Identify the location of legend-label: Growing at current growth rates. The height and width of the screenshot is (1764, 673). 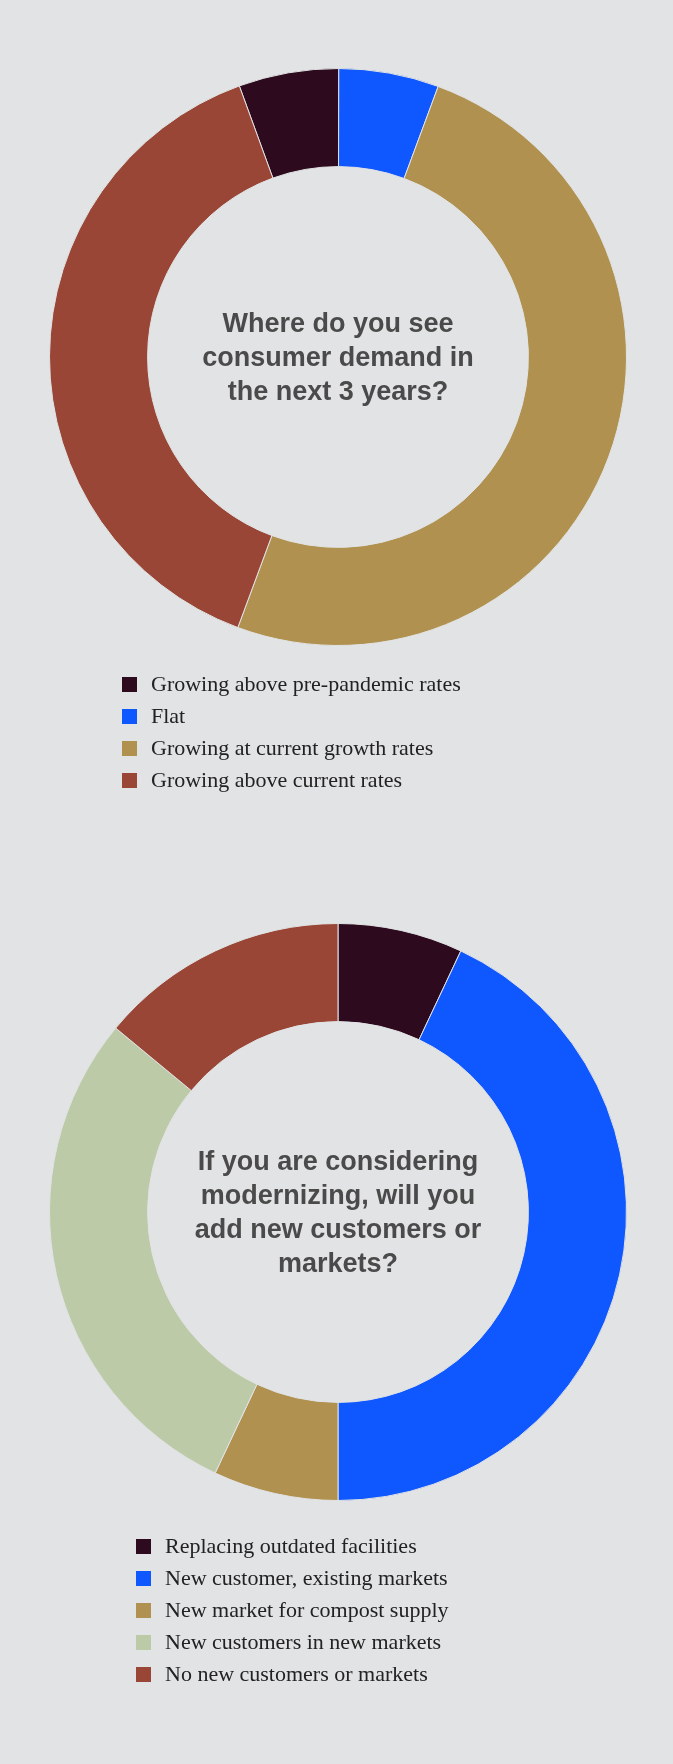
(292, 748).